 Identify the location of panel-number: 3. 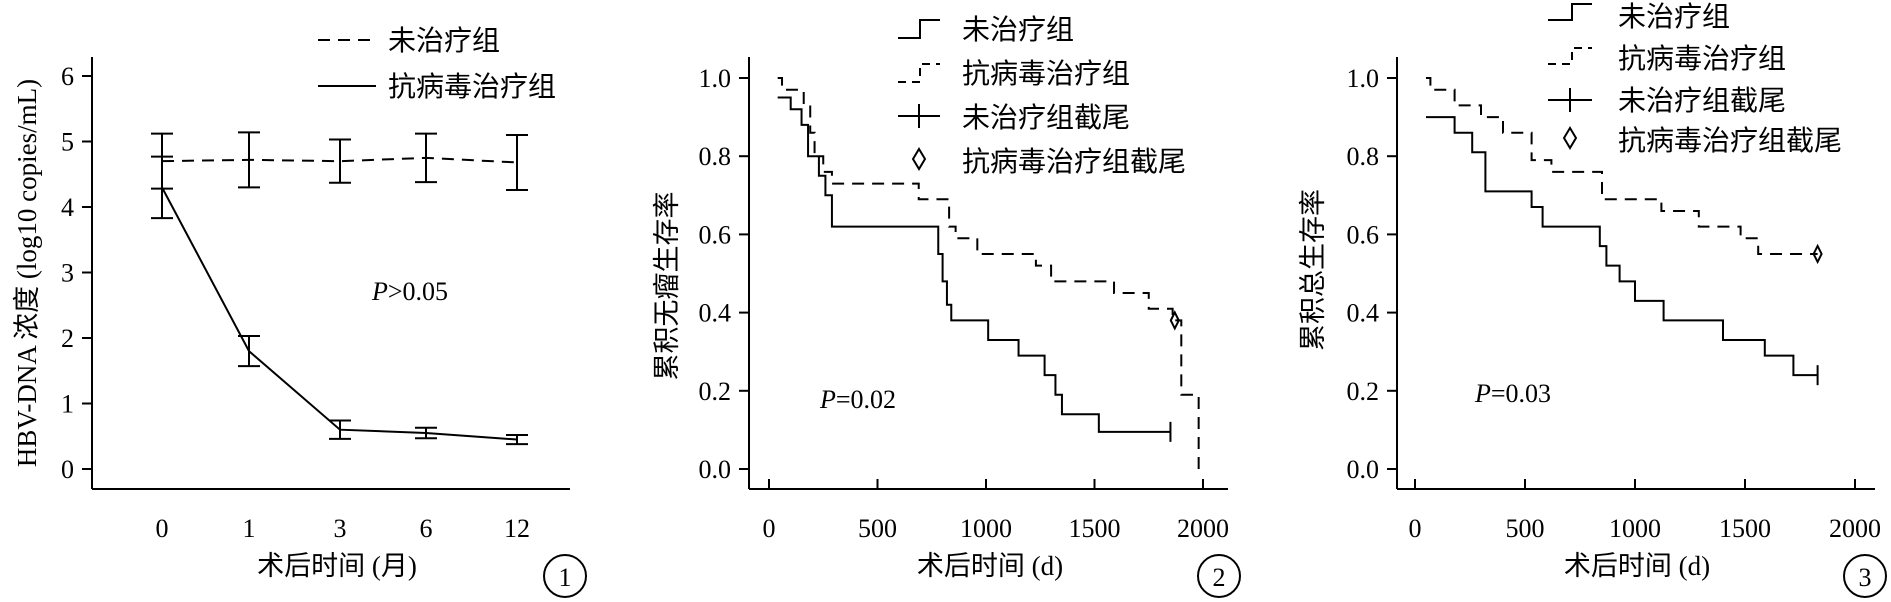
(1865, 577).